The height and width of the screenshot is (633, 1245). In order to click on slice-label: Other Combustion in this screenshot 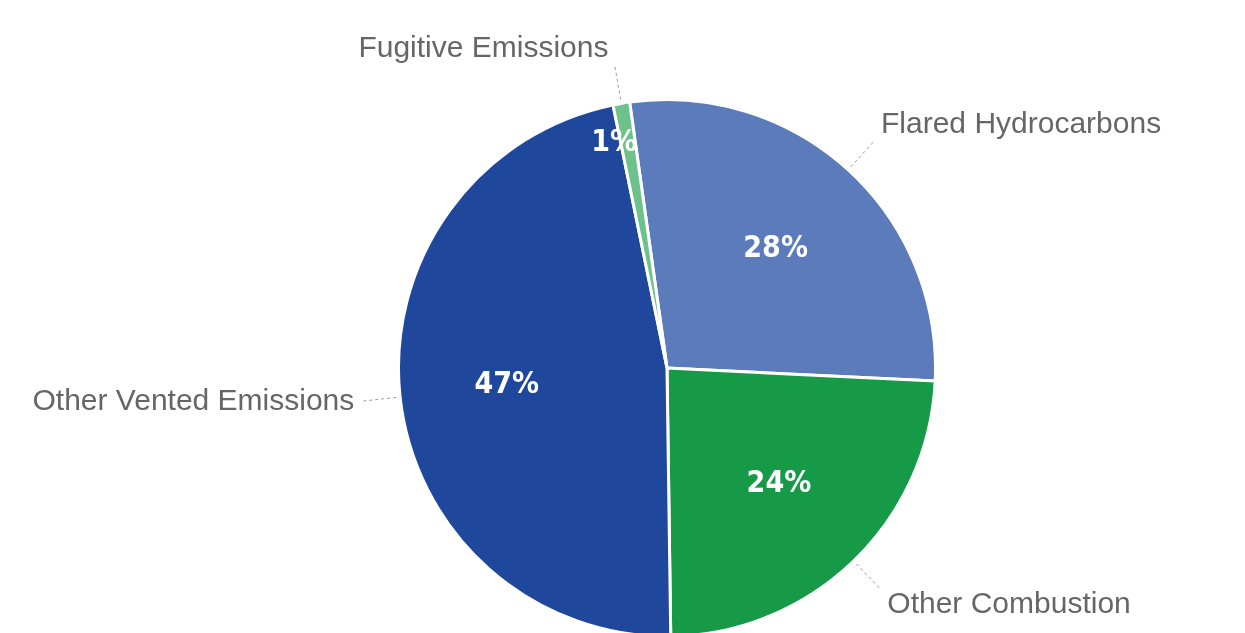, I will do `click(1009, 603)`.